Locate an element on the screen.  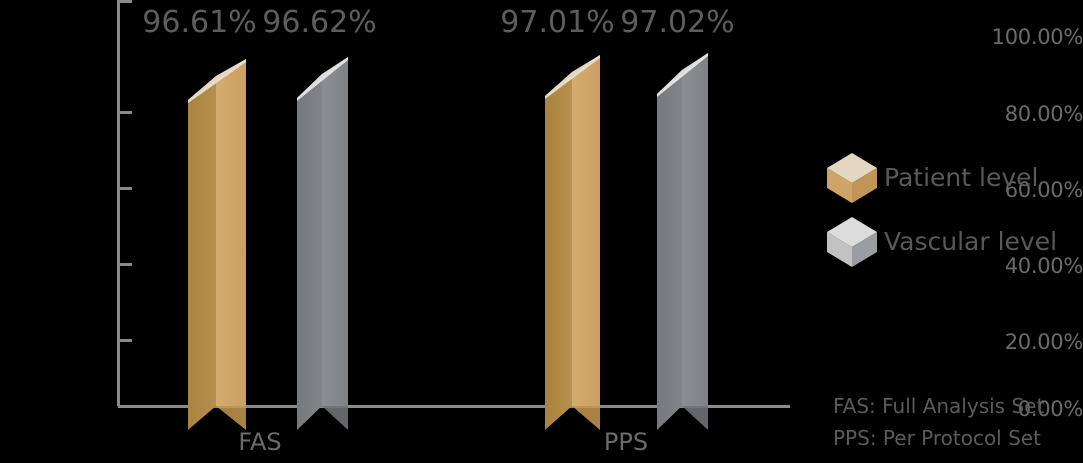
bar-fas-patient-level is located at coordinates (217, 244).